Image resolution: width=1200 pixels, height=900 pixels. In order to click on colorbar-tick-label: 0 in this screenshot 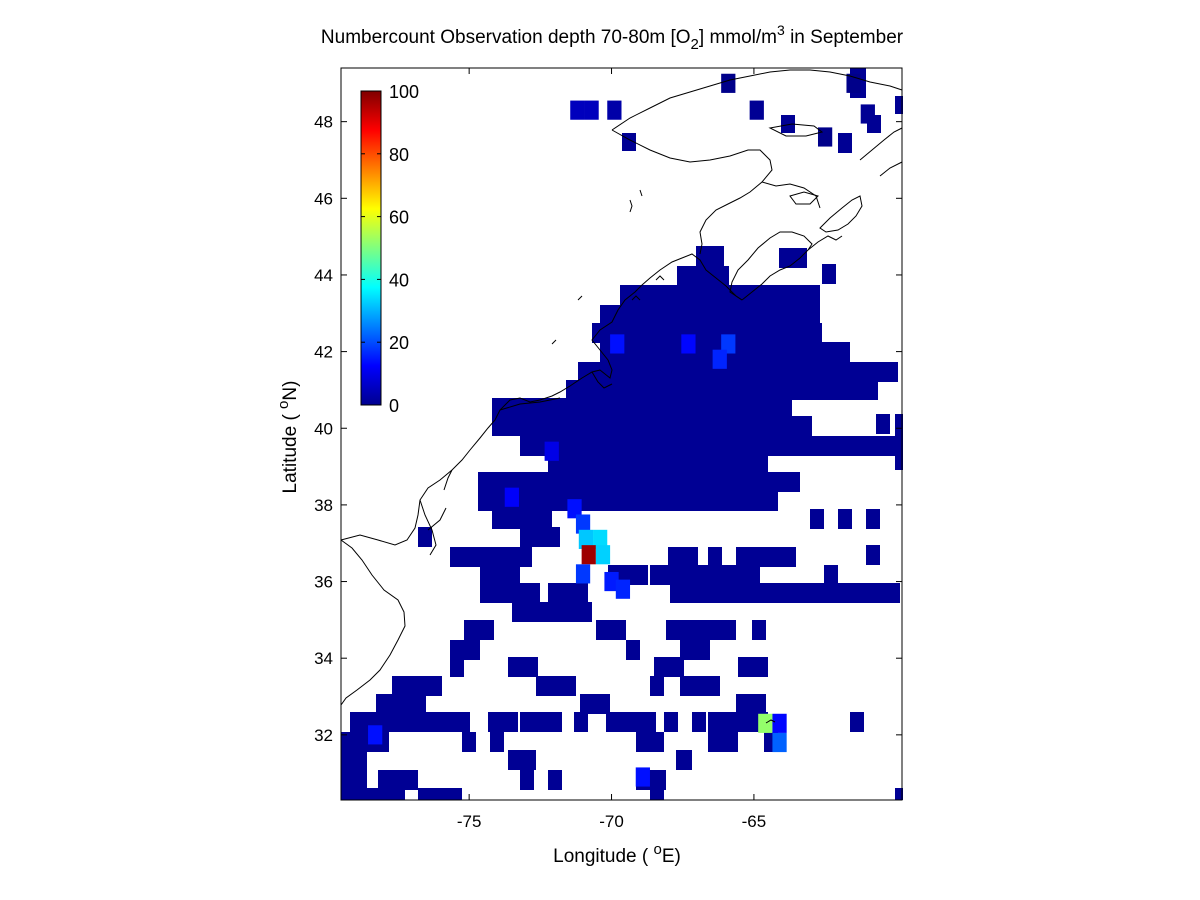, I will do `click(394, 406)`.